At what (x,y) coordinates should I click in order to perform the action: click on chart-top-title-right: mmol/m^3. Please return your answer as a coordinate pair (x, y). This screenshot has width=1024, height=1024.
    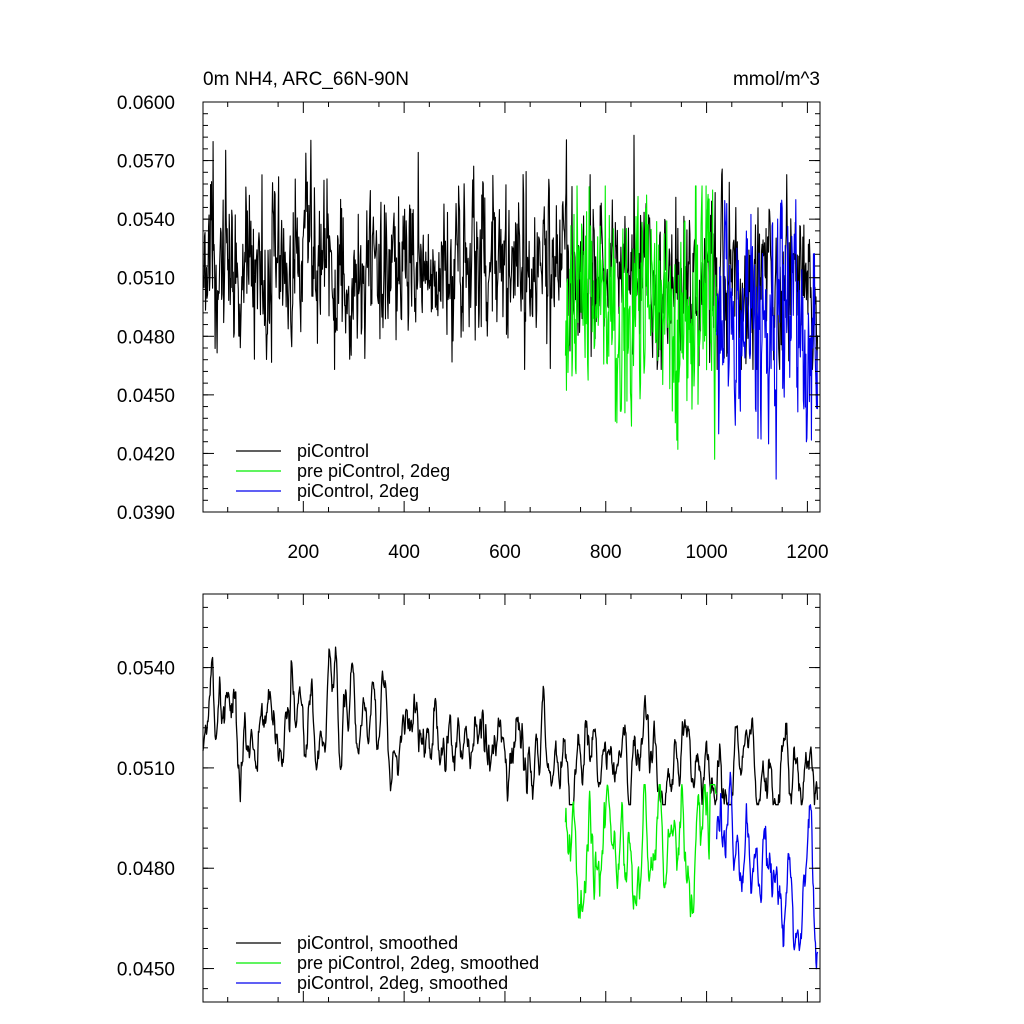
    Looking at the image, I should click on (776, 79).